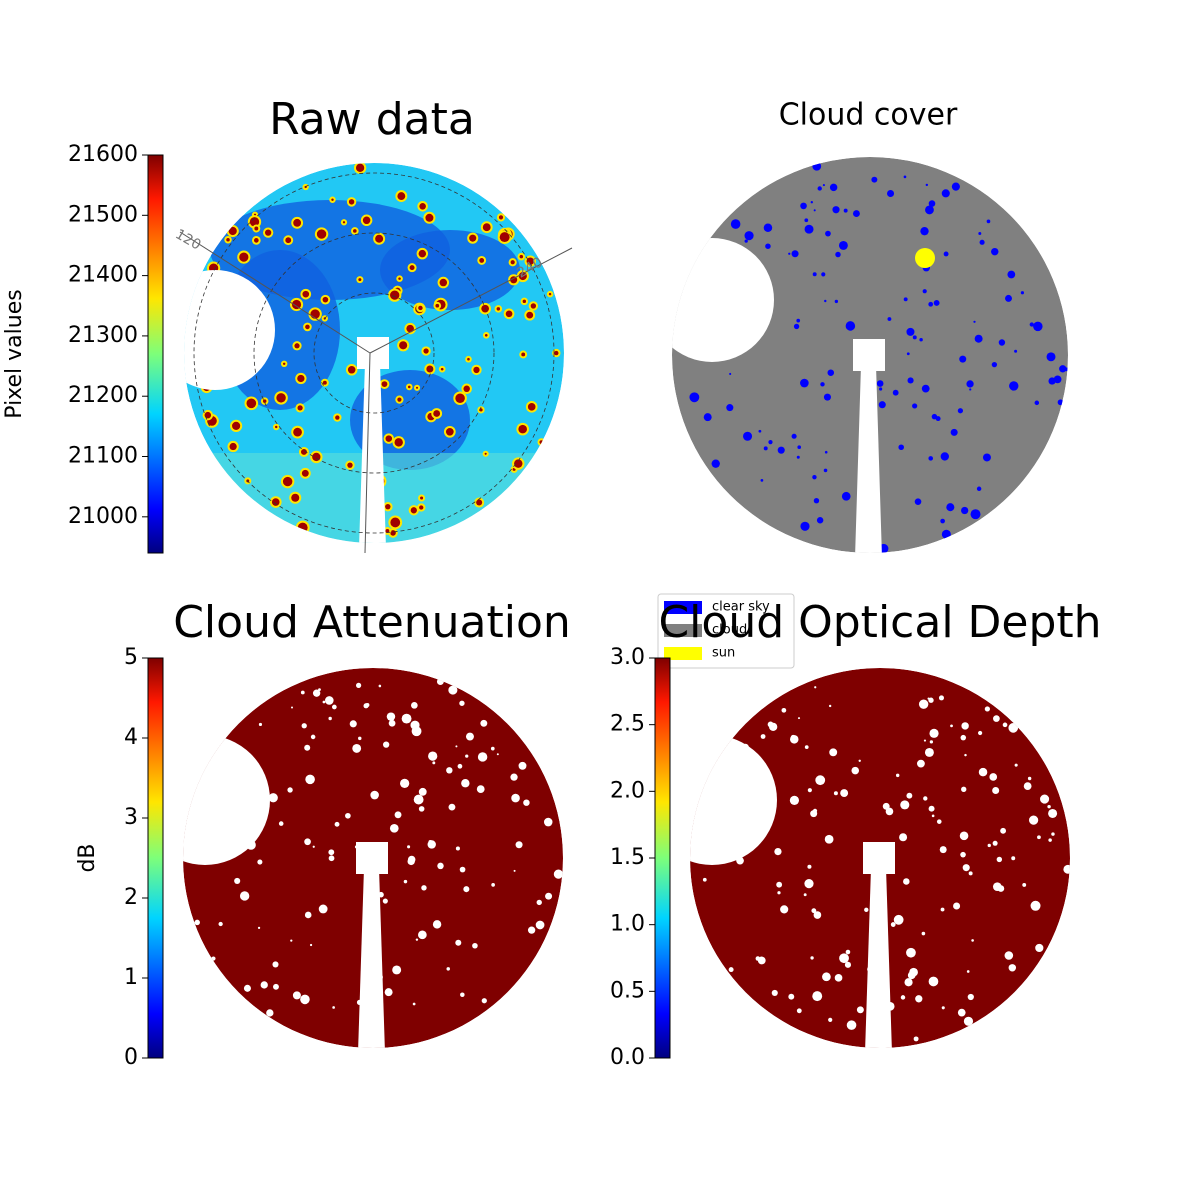 The height and width of the screenshot is (1200, 1200). I want to click on panel-title: Cloud Optical Depth, so click(879, 622).